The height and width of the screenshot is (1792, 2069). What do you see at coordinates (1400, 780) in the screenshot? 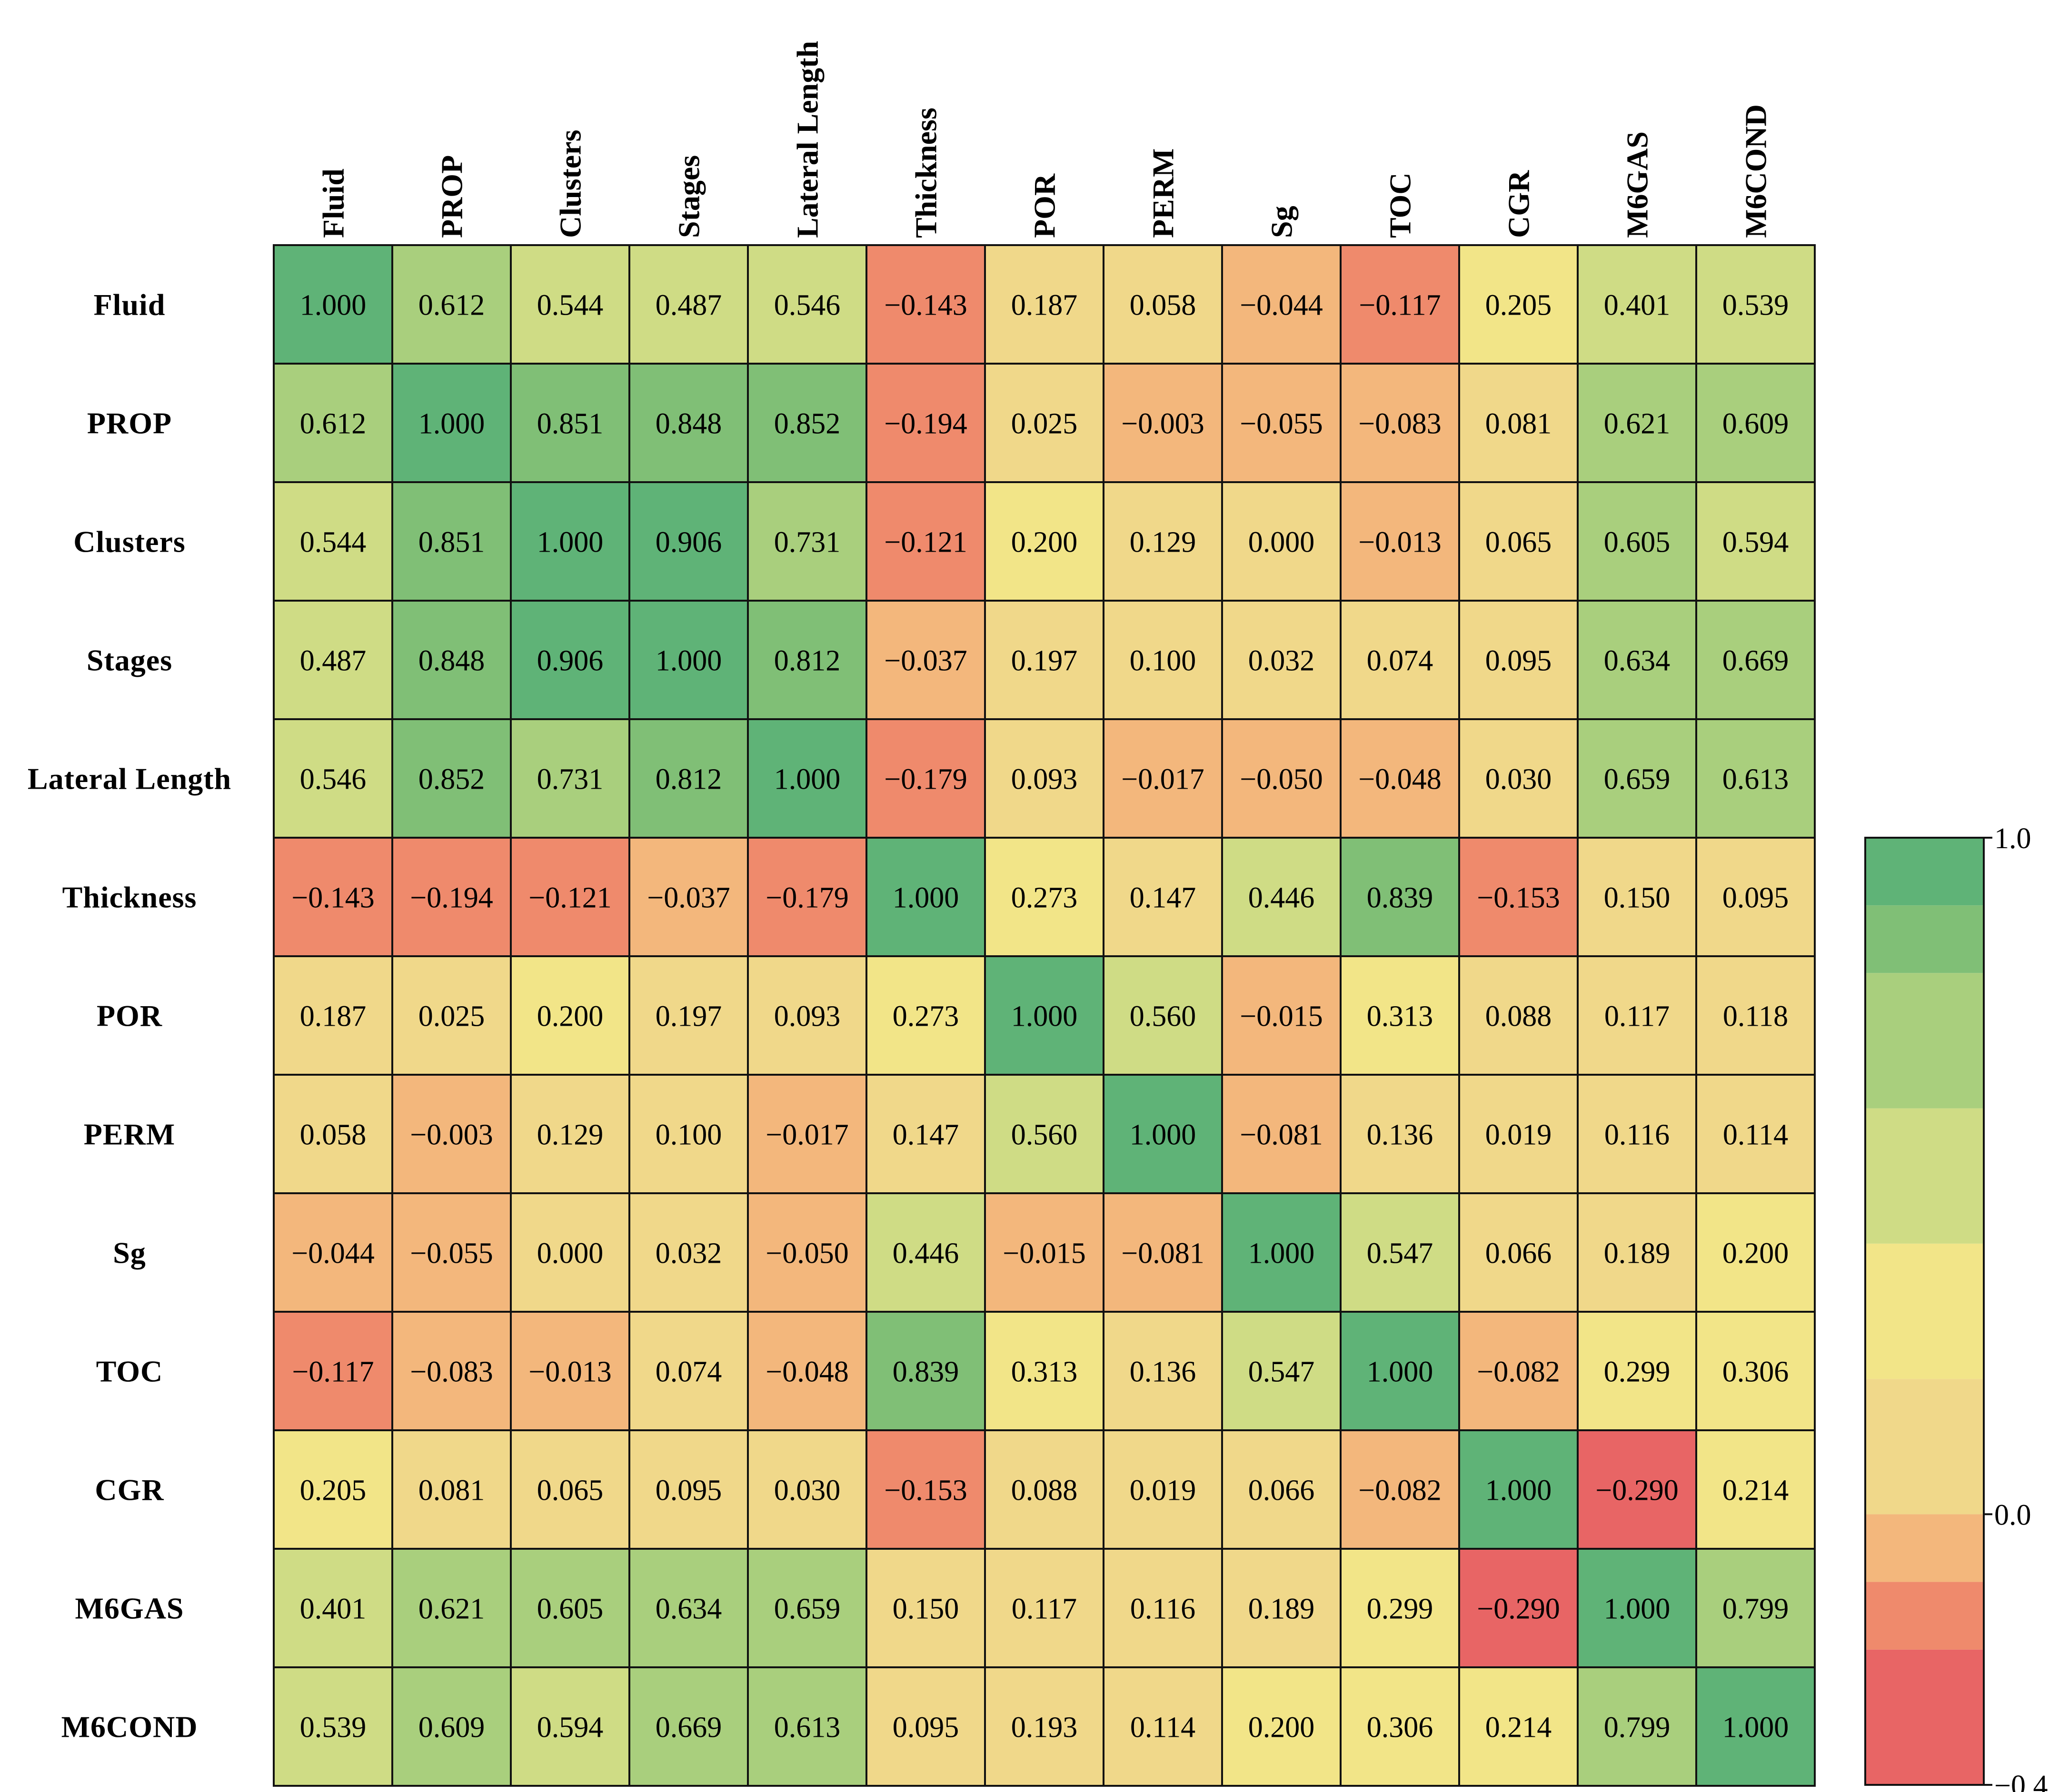
I see `cell-value-label: −0.048` at bounding box center [1400, 780].